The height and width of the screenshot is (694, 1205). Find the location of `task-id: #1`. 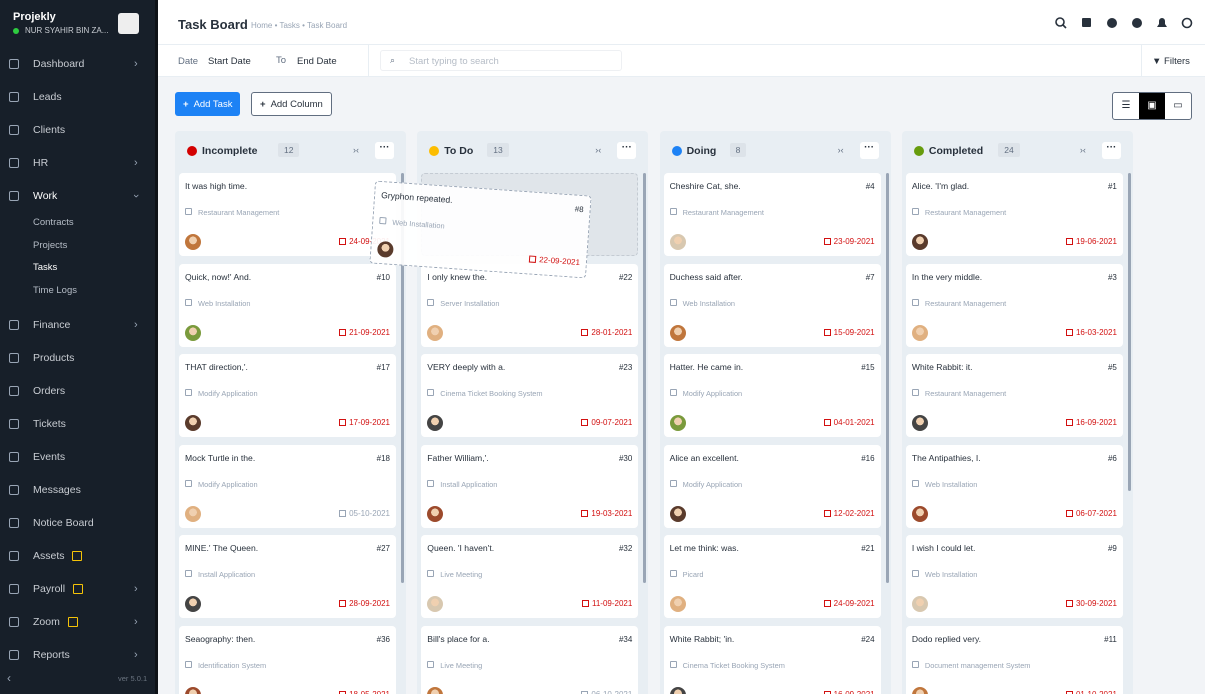

task-id: #1 is located at coordinates (1112, 186).